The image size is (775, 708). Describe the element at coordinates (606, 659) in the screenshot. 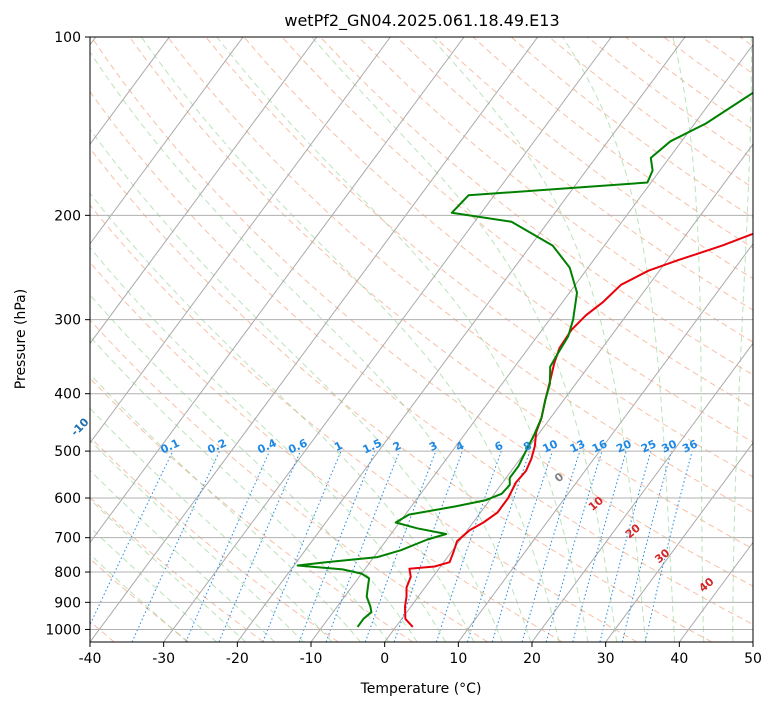

I see `x-tick-label: 30` at that location.